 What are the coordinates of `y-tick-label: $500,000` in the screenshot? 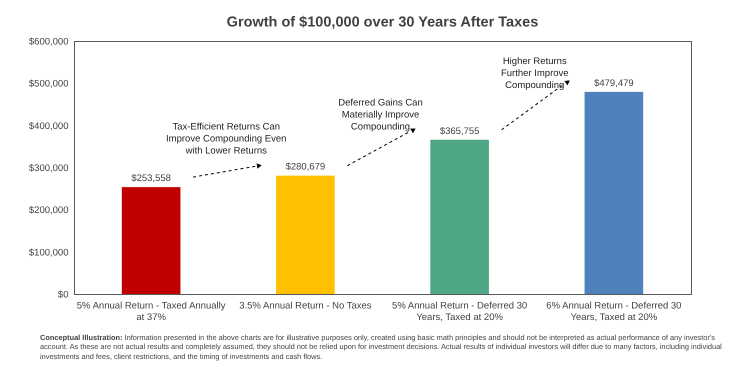 It's located at (48, 84).